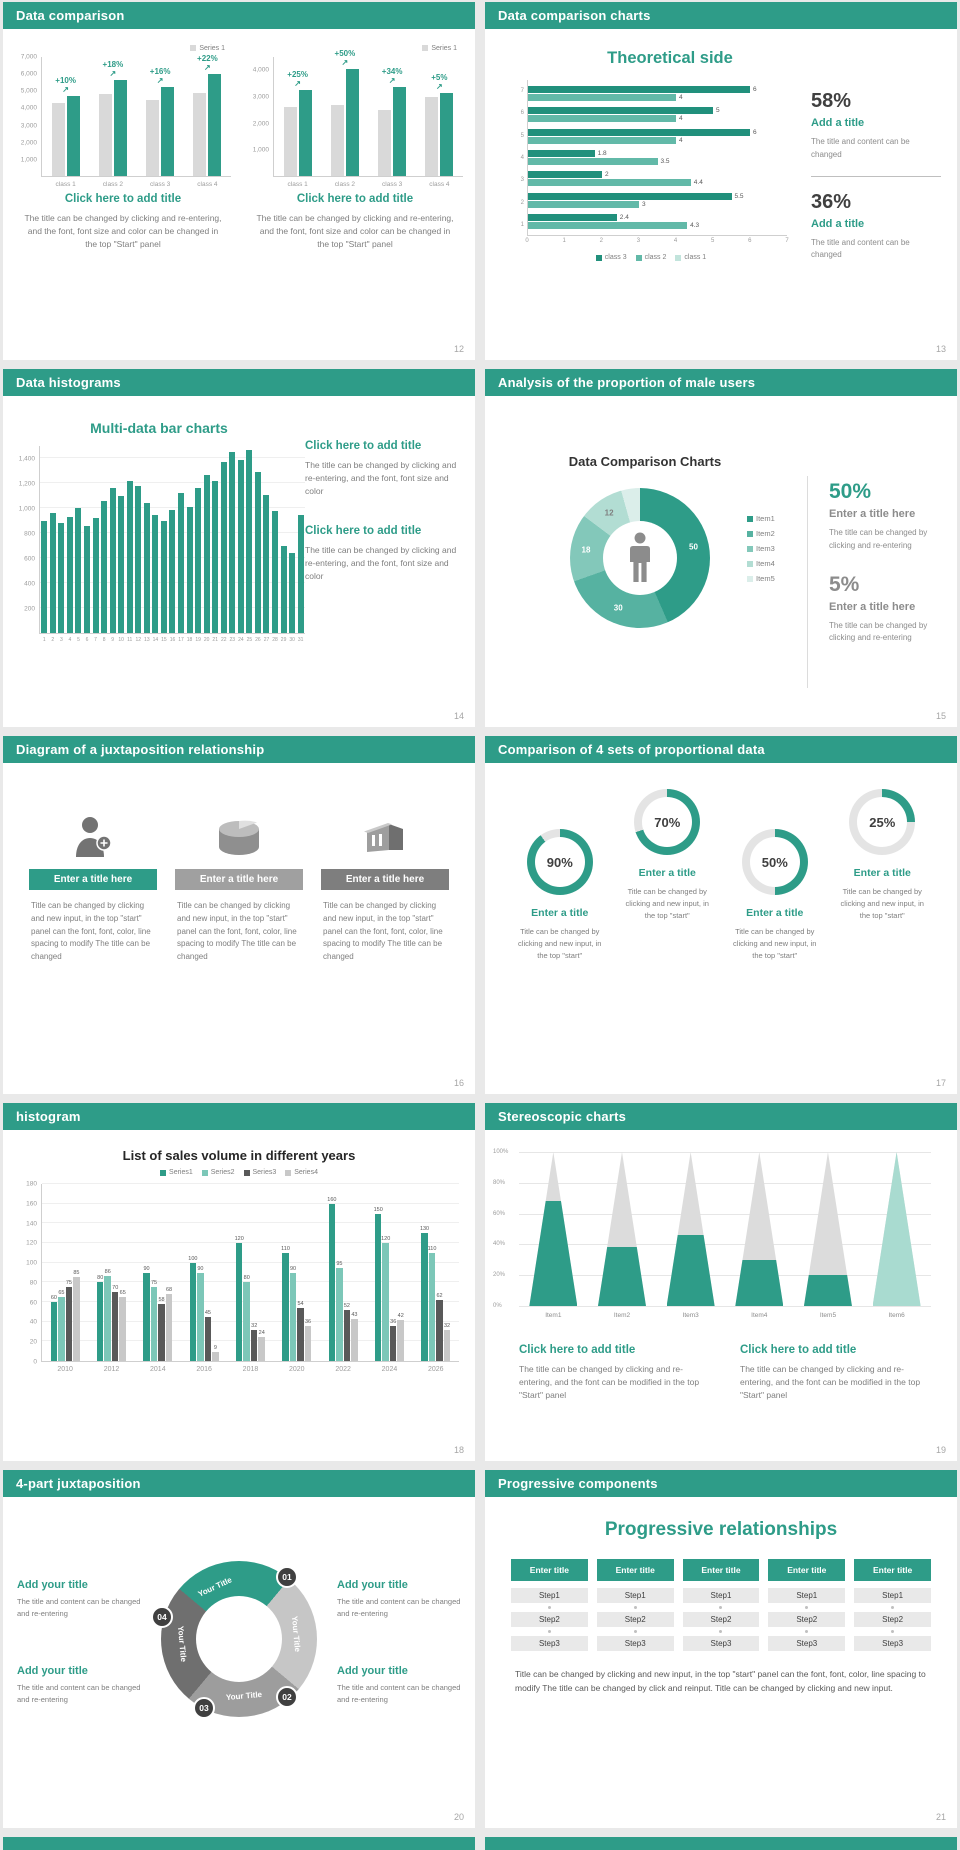 This screenshot has height=1850, width=960. What do you see at coordinates (104, 544) in the screenshot?
I see `bar-group: 8` at bounding box center [104, 544].